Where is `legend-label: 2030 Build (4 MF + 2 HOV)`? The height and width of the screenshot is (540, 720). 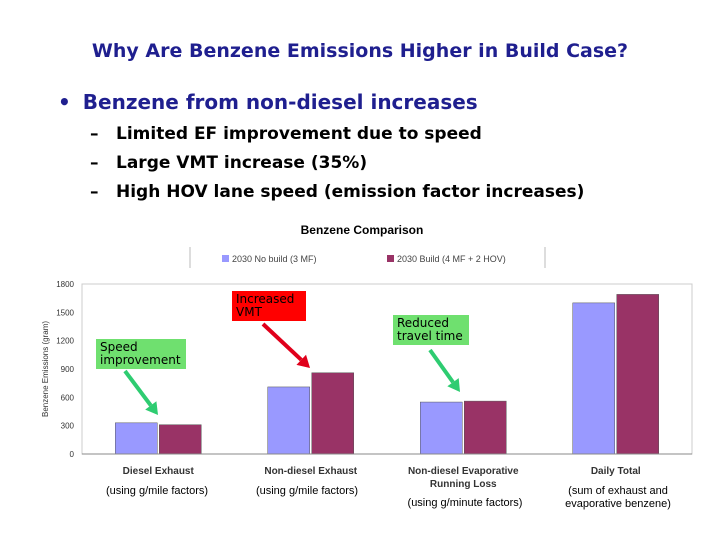
legend-label: 2030 Build (4 MF + 2 HOV) is located at coordinates (451, 259).